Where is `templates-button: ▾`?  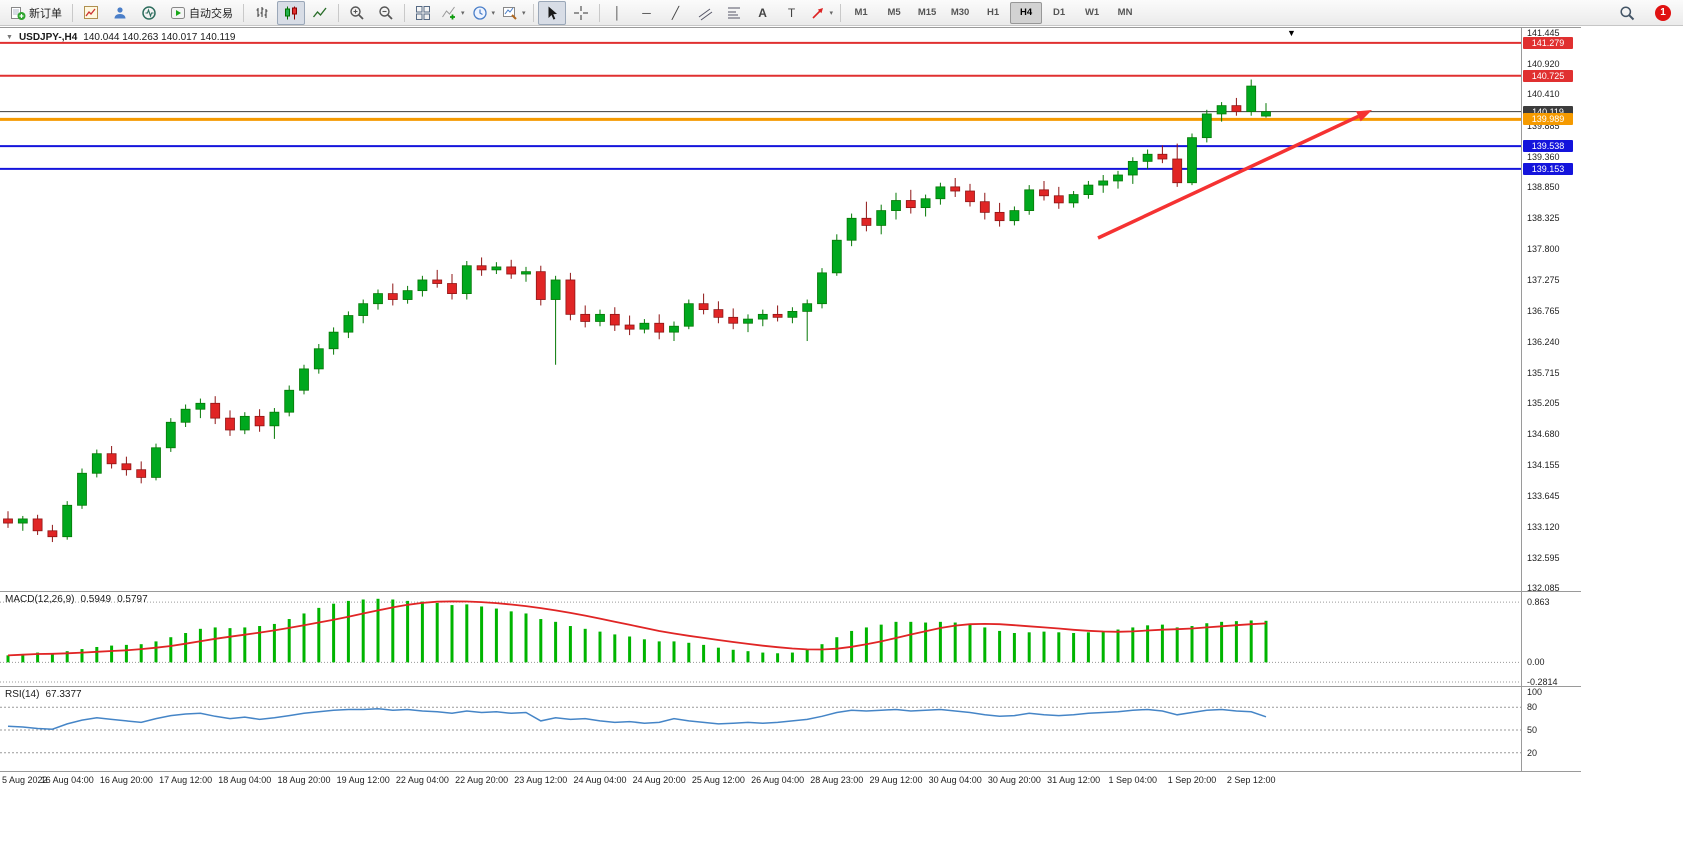
templates-button: ▾ is located at coordinates (514, 13).